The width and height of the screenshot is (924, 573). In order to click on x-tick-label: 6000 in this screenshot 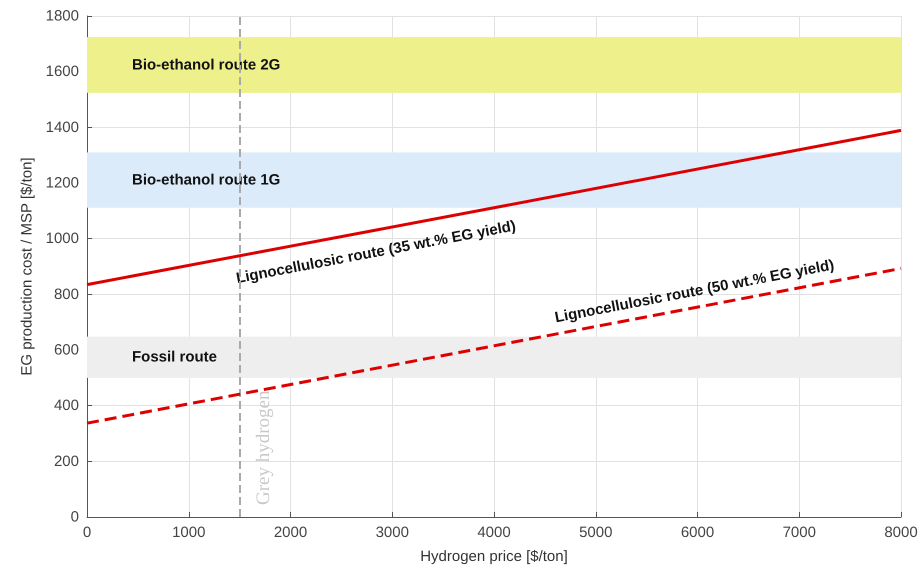, I will do `click(697, 532)`.